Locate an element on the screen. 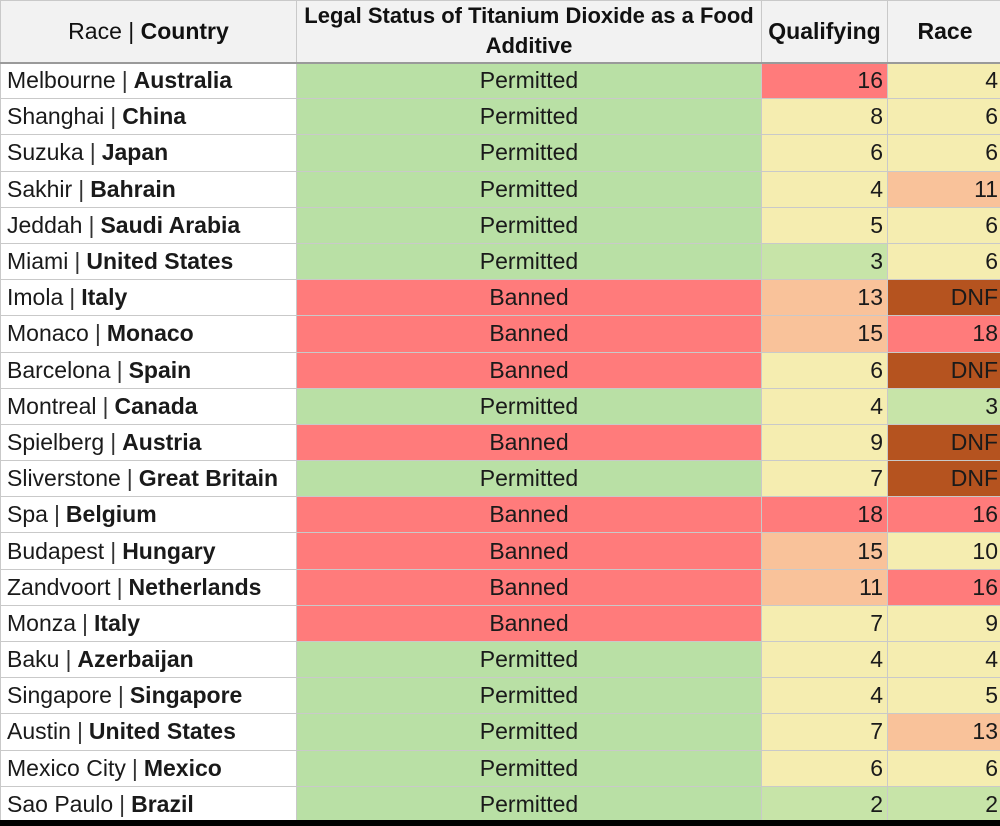 This screenshot has width=1000, height=826. race-city: Austin is located at coordinates (39, 731).